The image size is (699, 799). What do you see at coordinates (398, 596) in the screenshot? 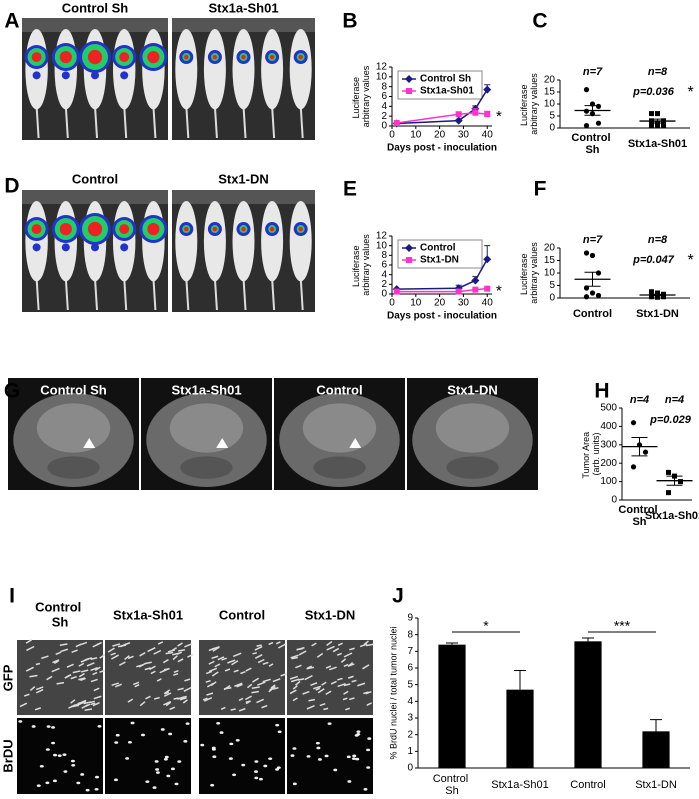
I see `panel-label: J` at bounding box center [398, 596].